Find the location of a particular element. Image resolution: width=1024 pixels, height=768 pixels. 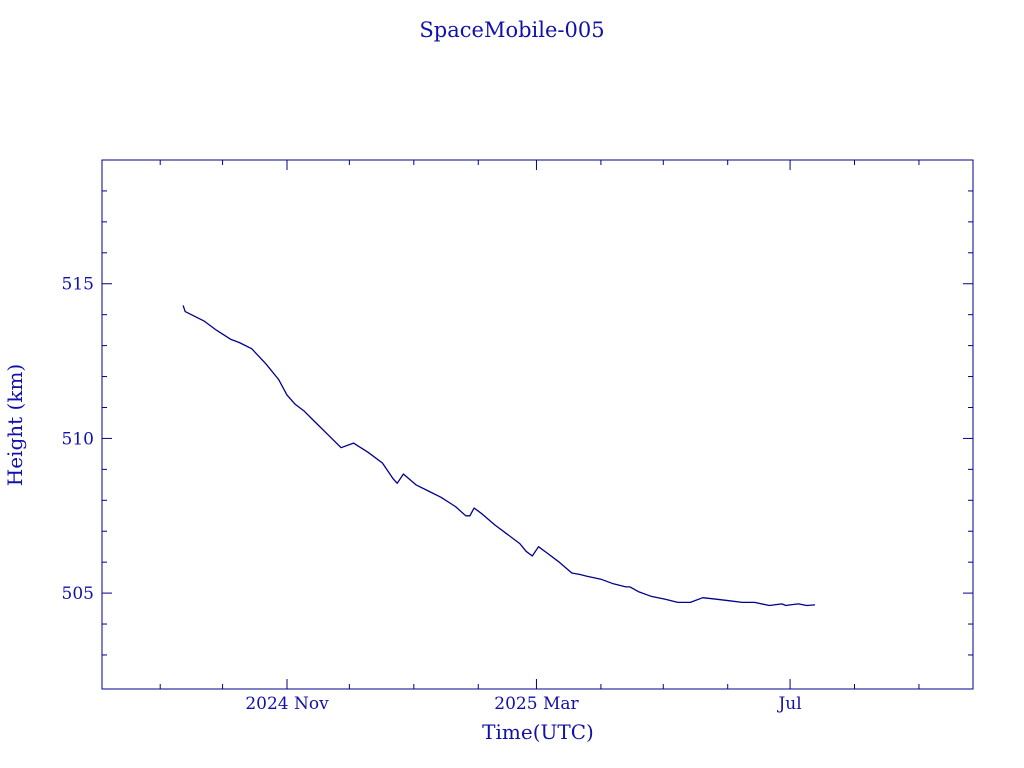

x-axis-label: Time(UTC) is located at coordinates (538, 732).